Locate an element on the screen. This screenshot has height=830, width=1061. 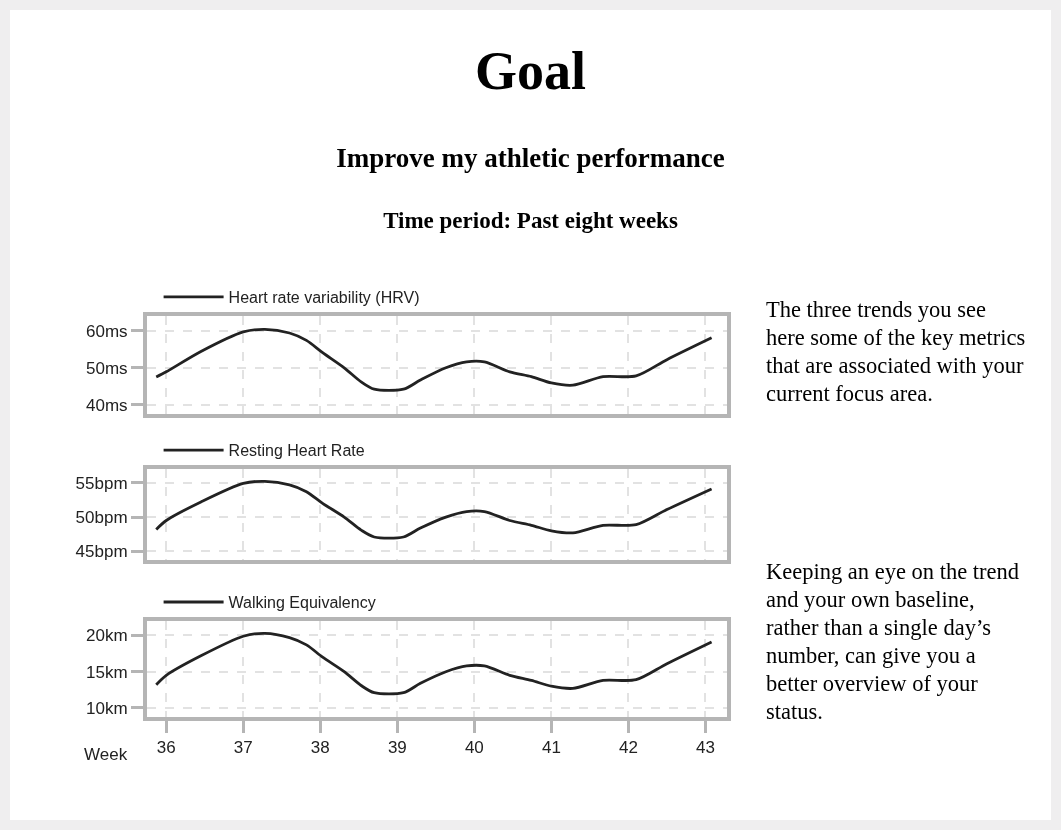
x-axis-title: Week is located at coordinates (106, 754).